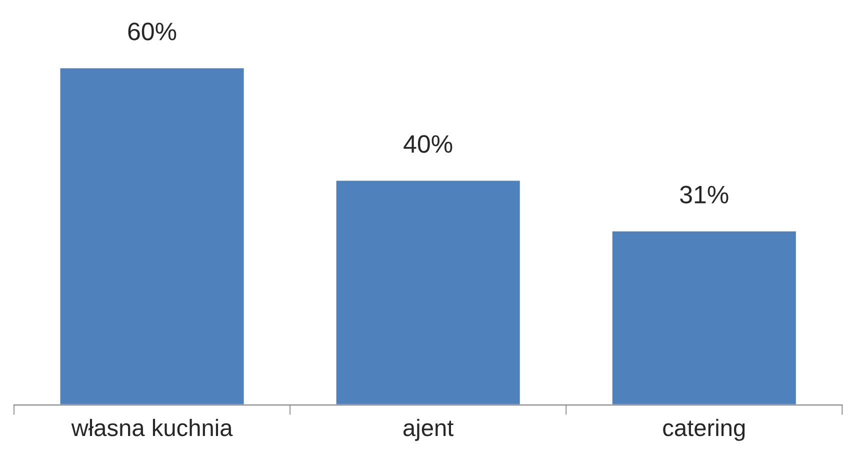 This screenshot has height=450, width=843. I want to click on data-label: 31%, so click(704, 195).